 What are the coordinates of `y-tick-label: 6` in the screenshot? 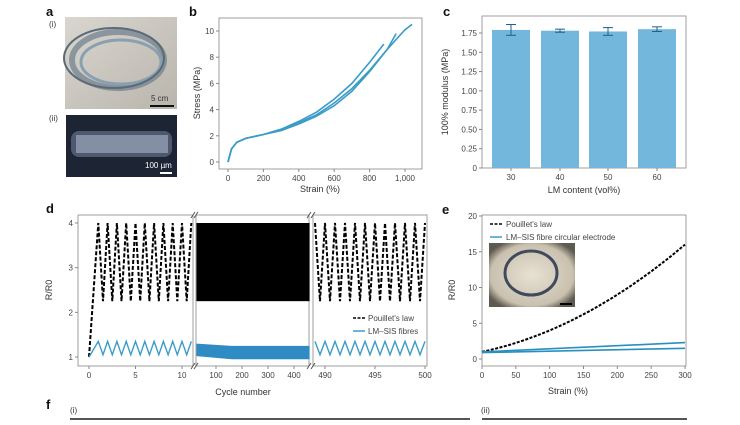 It's located at (212, 83).